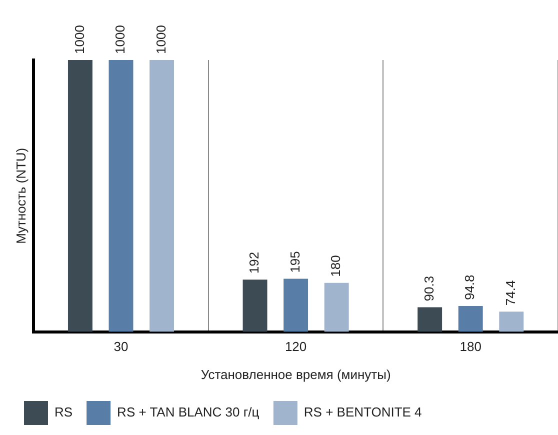 This screenshot has width=558, height=435. I want to click on data-label: 90.3, so click(428, 289).